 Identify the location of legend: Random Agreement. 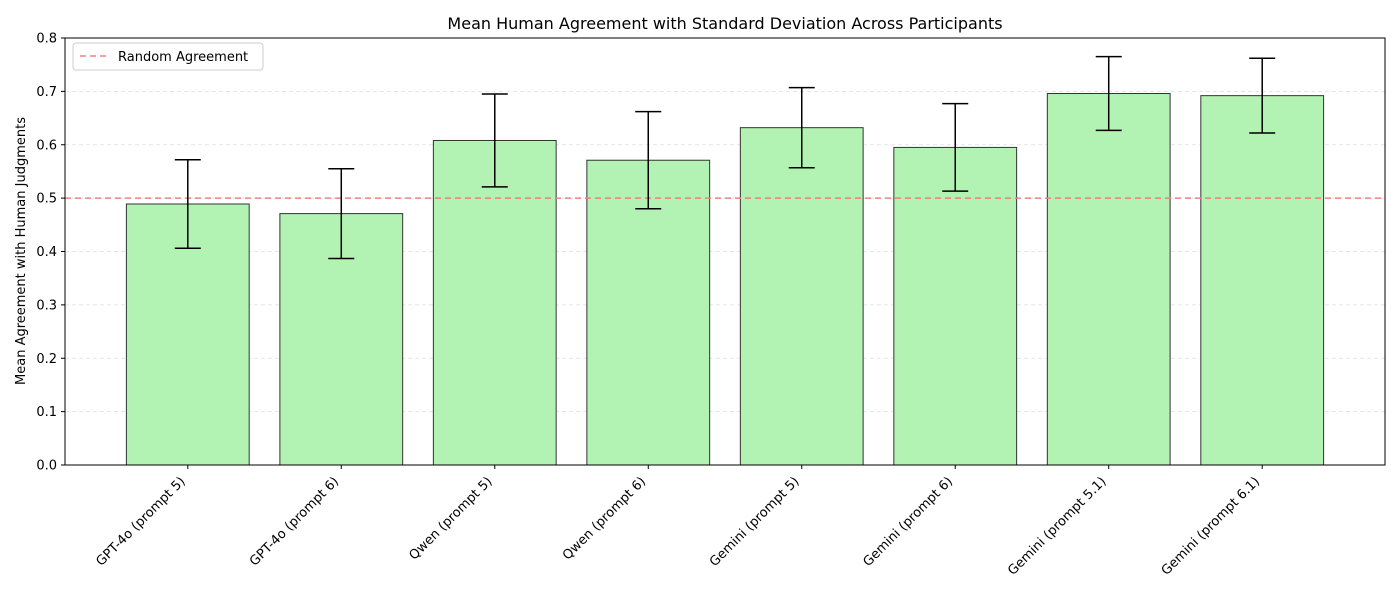
(168, 56).